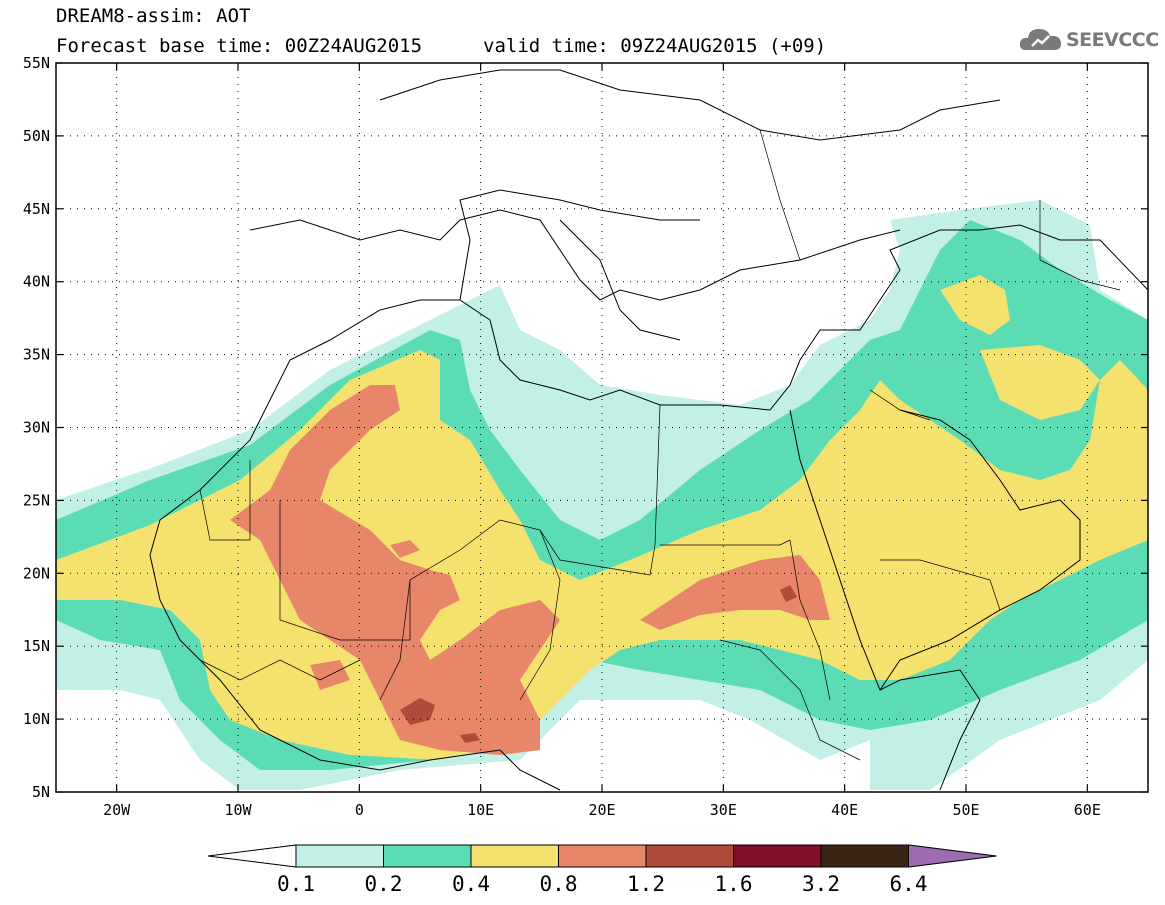  I want to click on colorbar-label: 1.6, so click(733, 884).